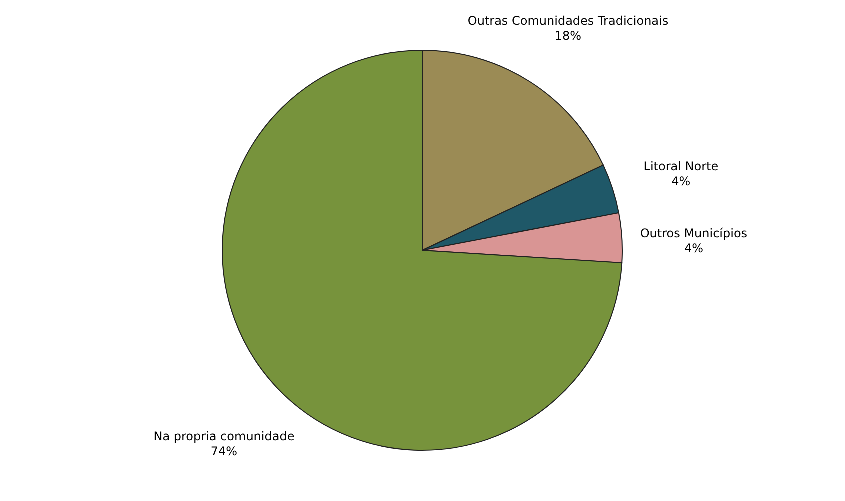 The width and height of the screenshot is (845, 501). Describe the element at coordinates (568, 35) in the screenshot. I see `data-label: 18%` at that location.